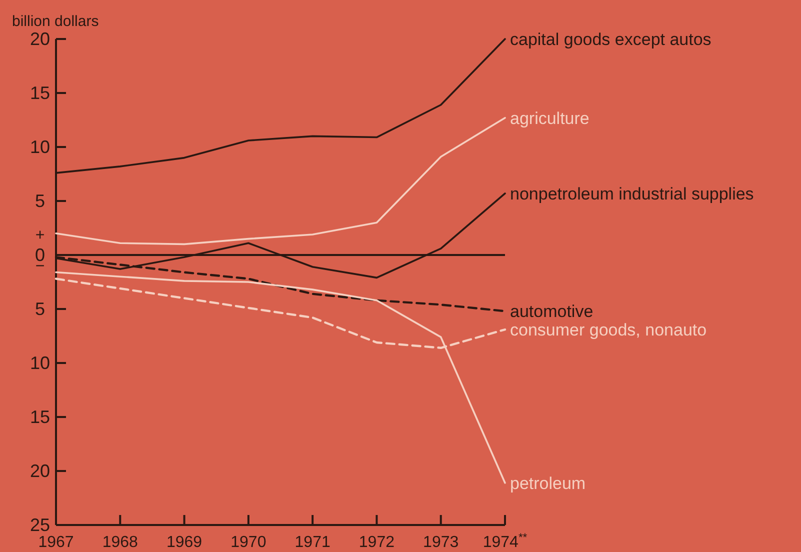 Image resolution: width=801 pixels, height=552 pixels. What do you see at coordinates (40, 525) in the screenshot?
I see `y-tick-label: 25` at bounding box center [40, 525].